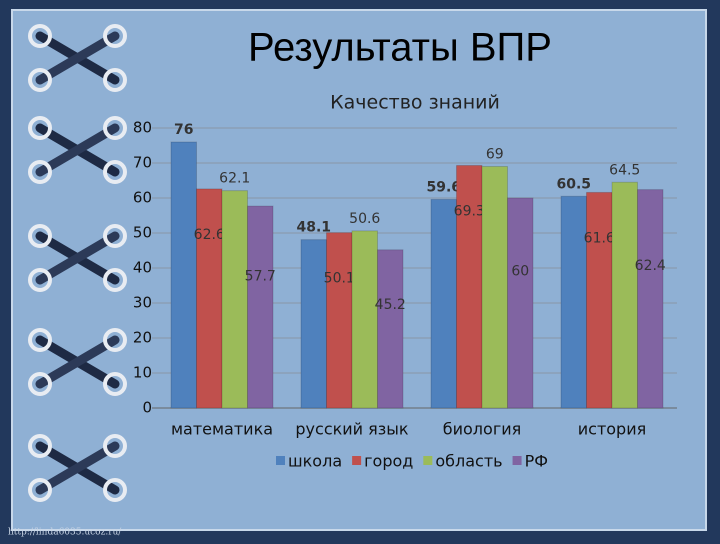 The width and height of the screenshot is (720, 544). I want to click on legend-label: РФ, so click(536, 461).